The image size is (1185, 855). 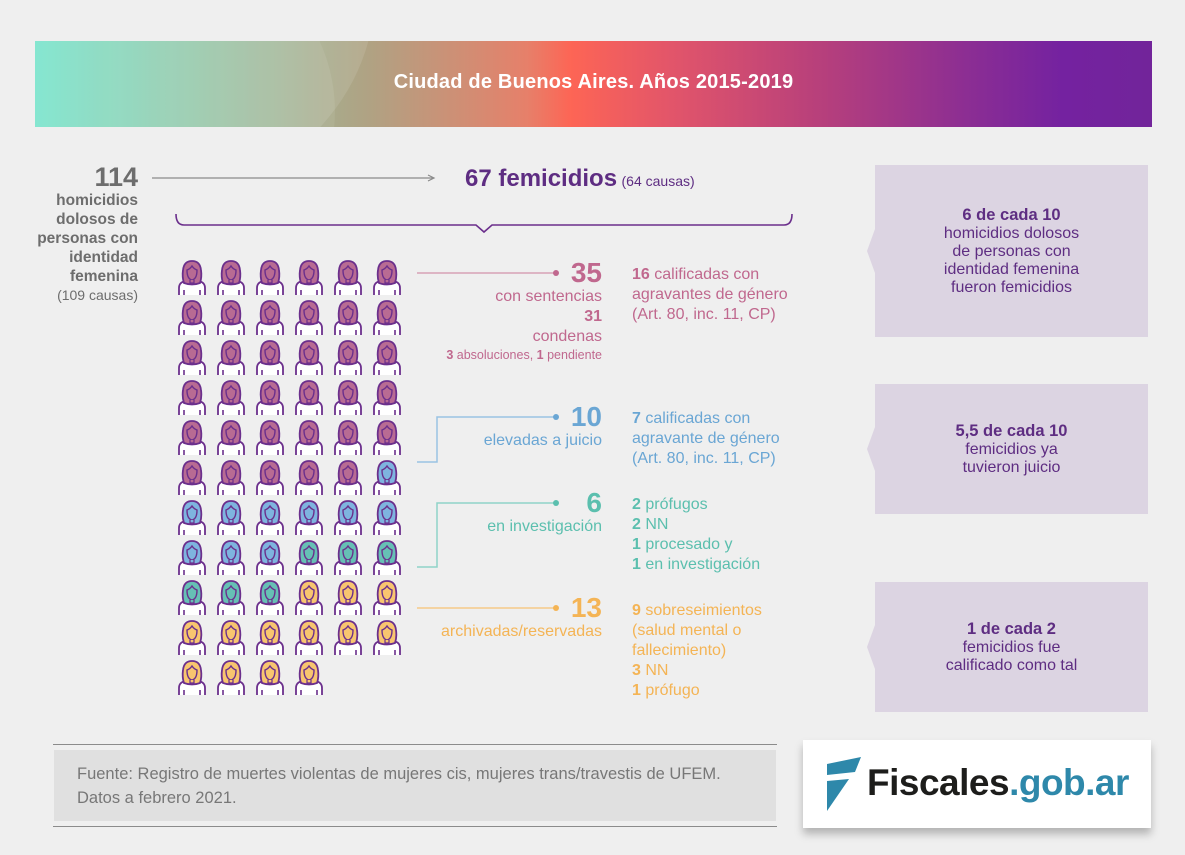 I want to click on category-label: con sentencias, so click(x=548, y=296).